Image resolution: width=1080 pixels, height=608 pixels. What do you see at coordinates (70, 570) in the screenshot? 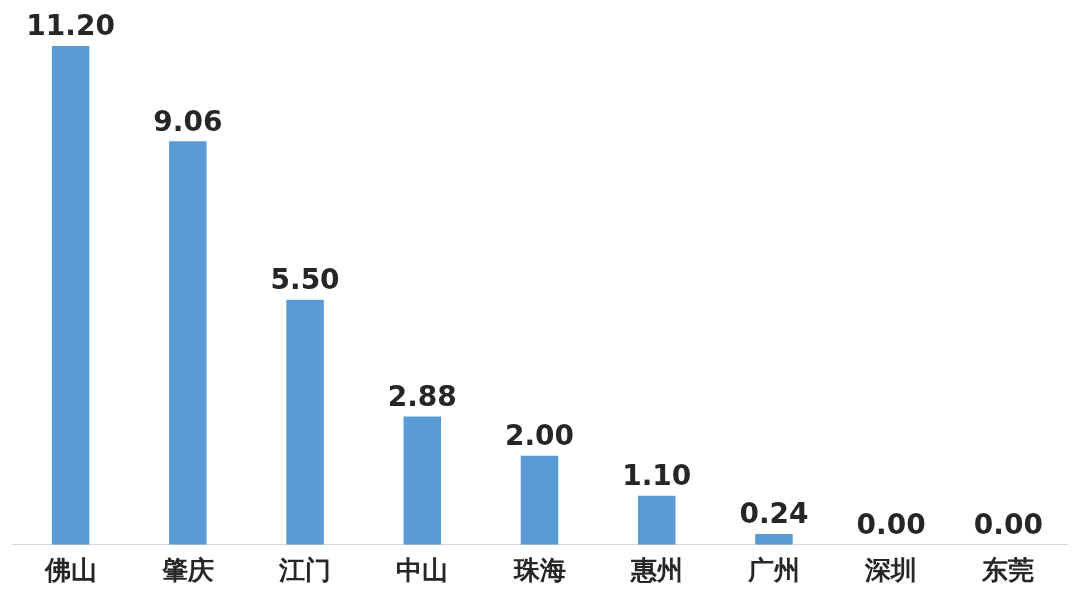
I see `x-tick-label: 佛山` at bounding box center [70, 570].